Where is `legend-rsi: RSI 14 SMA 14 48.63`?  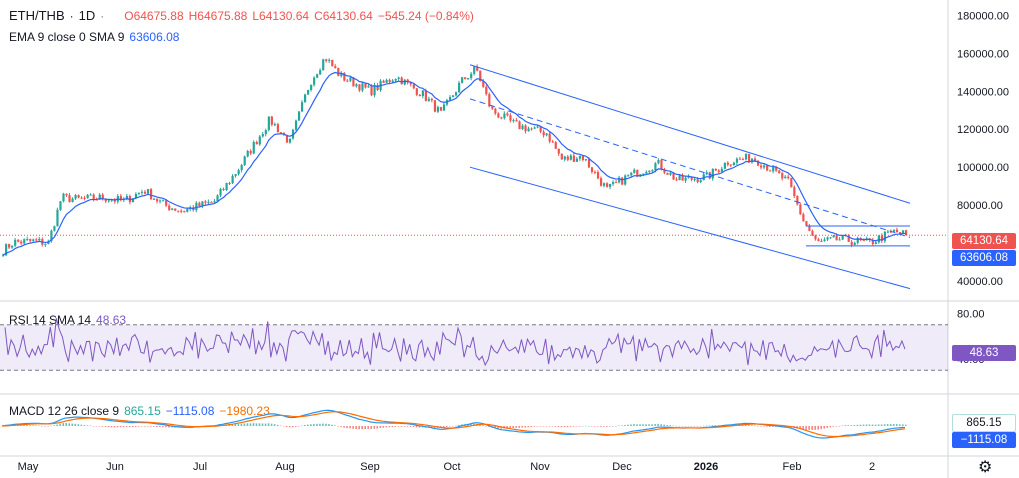
legend-rsi: RSI 14 SMA 14 48.63 is located at coordinates (70, 320).